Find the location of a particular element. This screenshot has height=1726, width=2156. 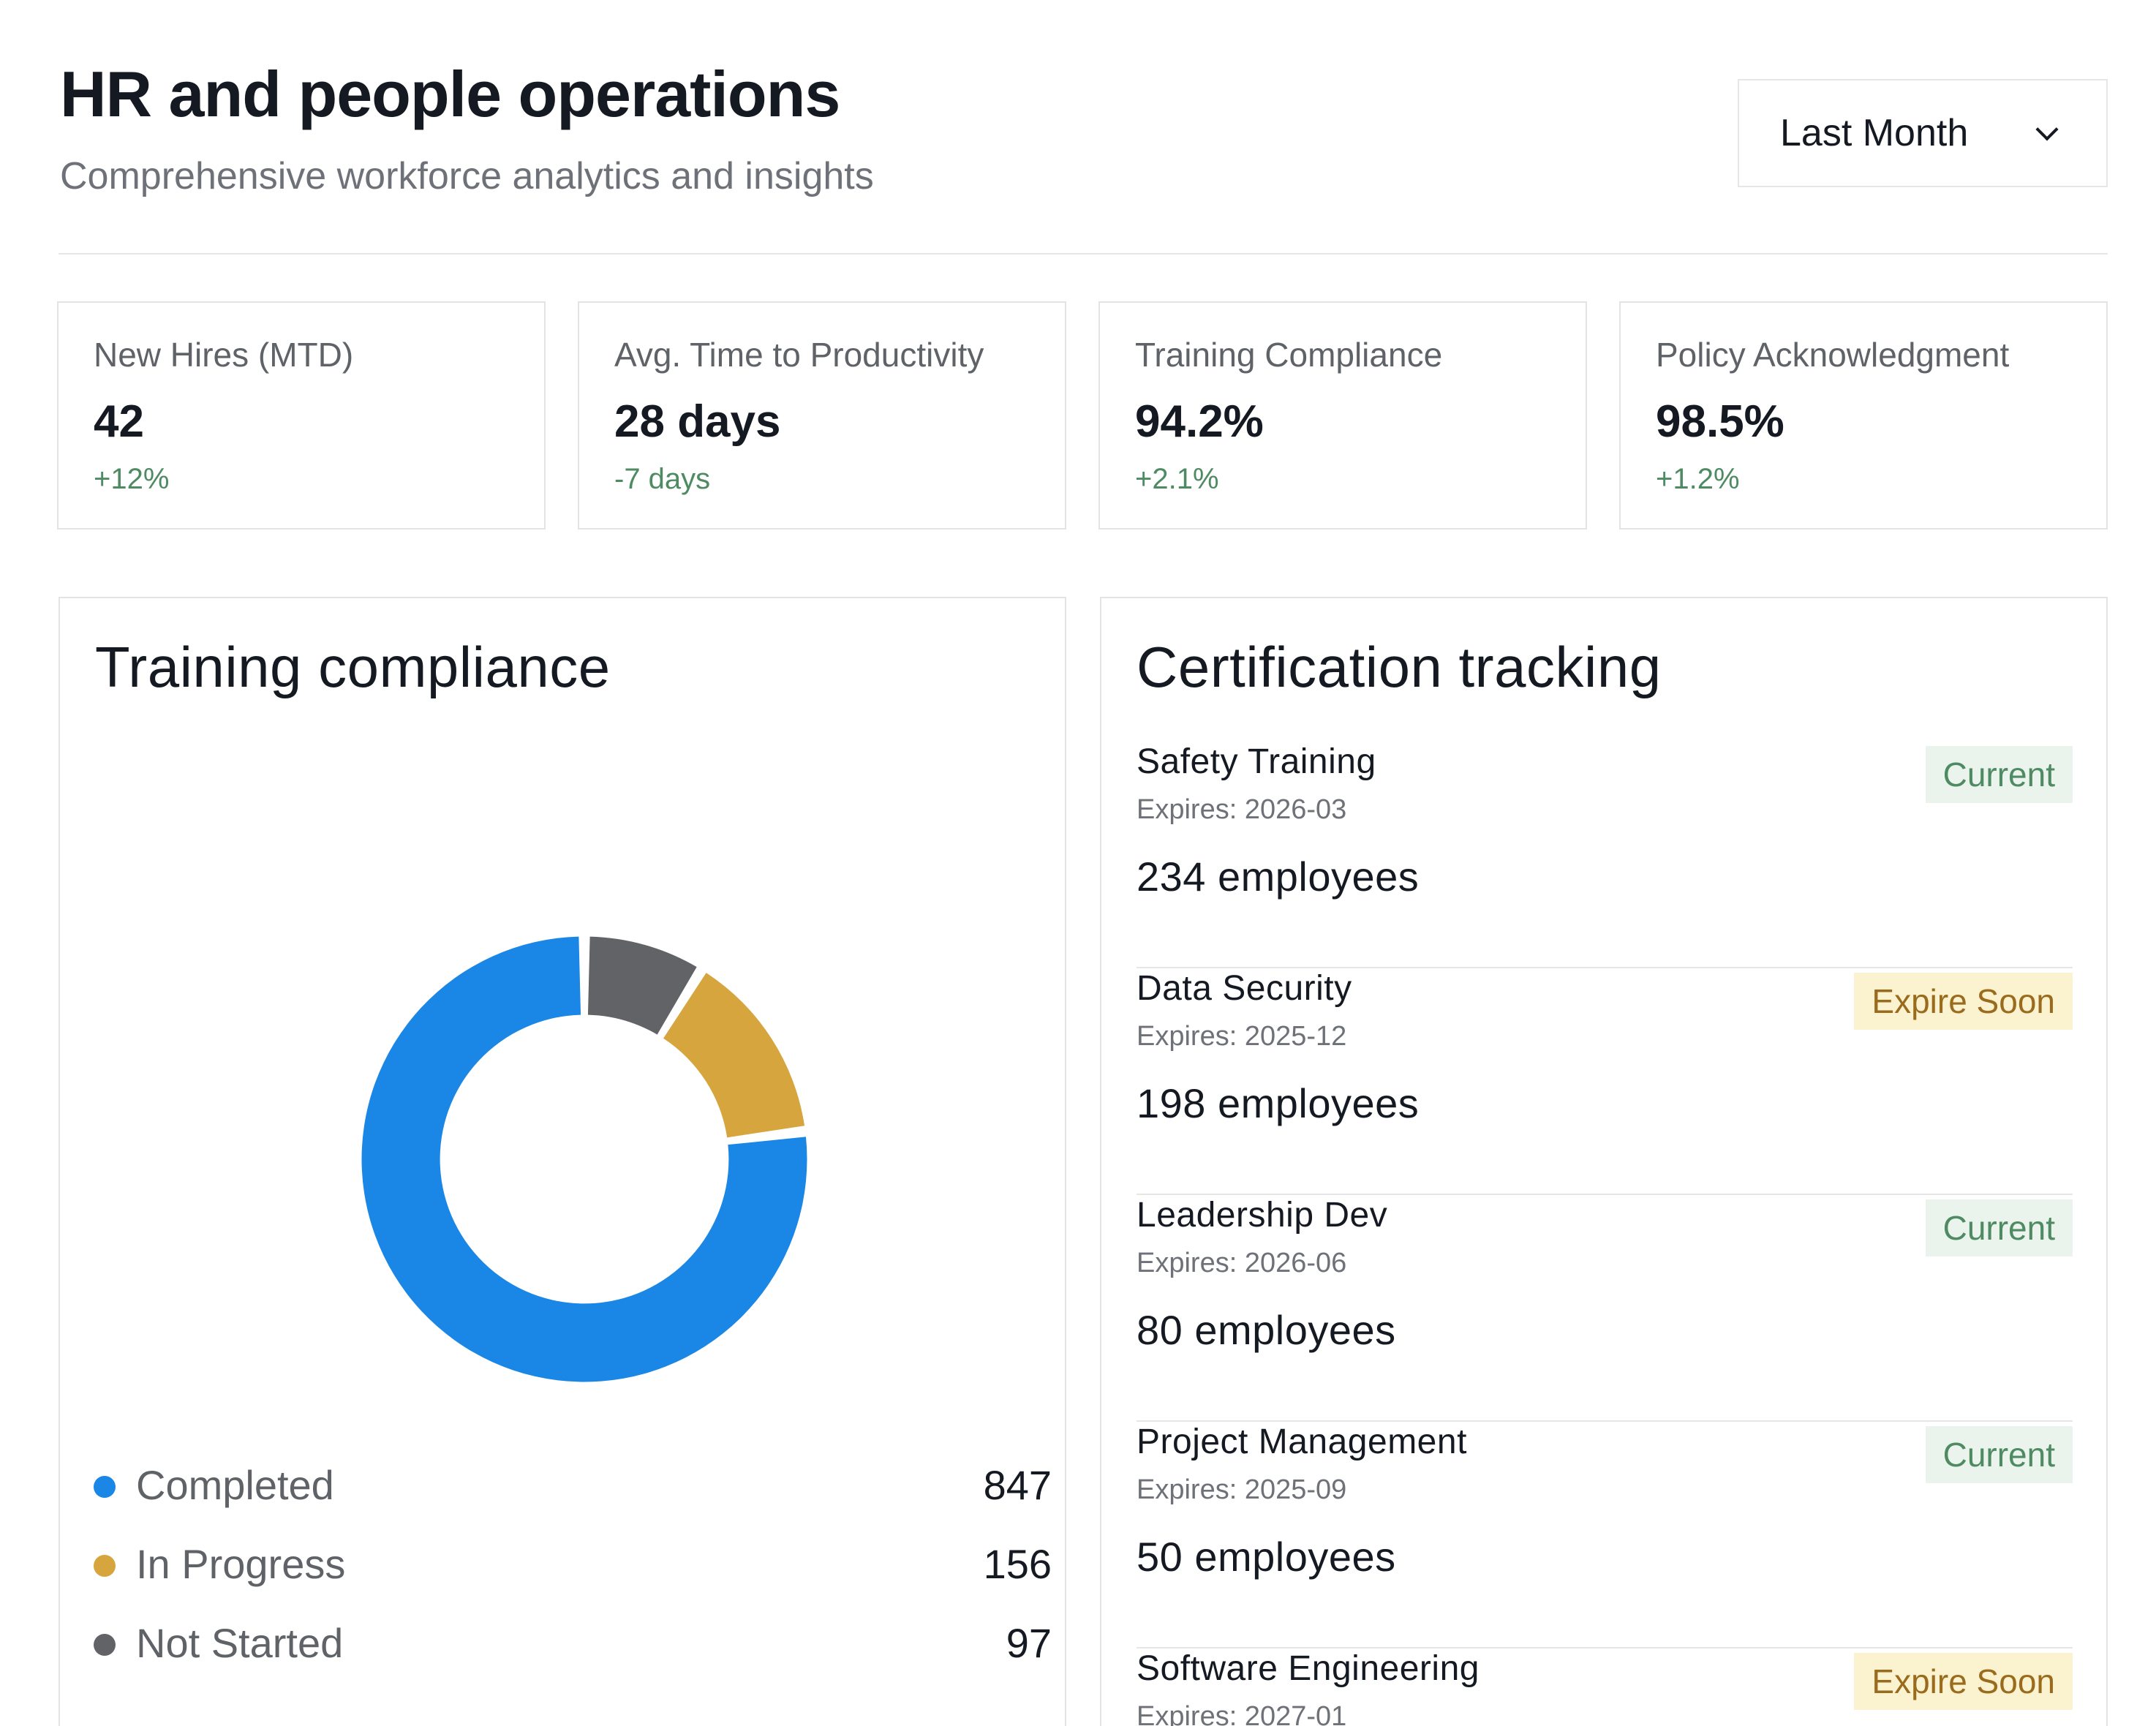

kpi-label: Avg. Time to Productivity is located at coordinates (799, 355).